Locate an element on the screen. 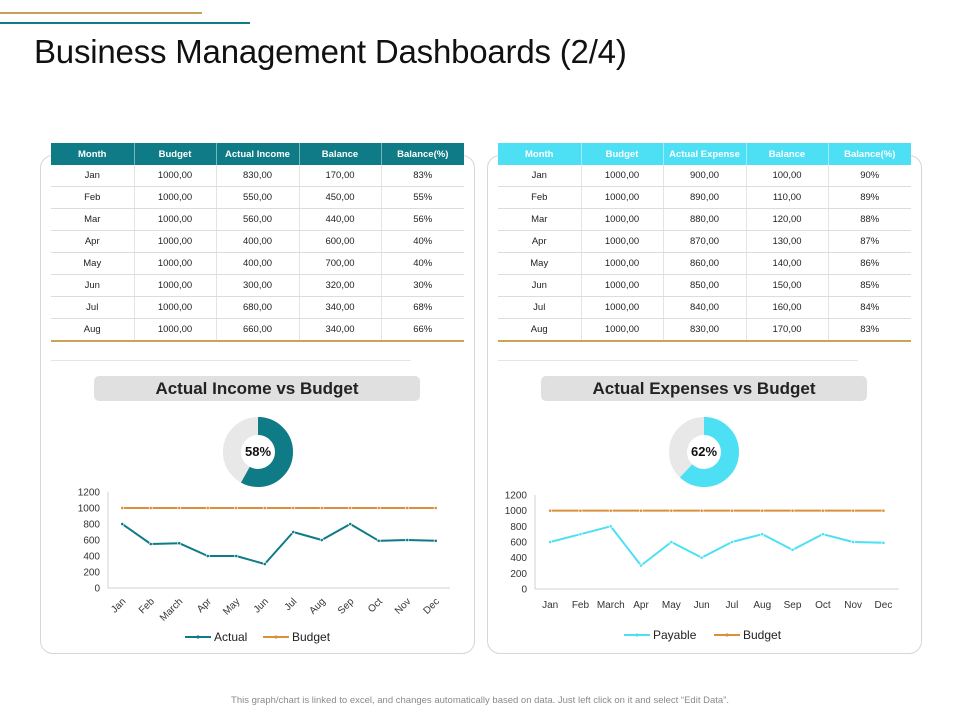 This screenshot has height=720, width=960. income-table-cell: 66% is located at coordinates (422, 330).